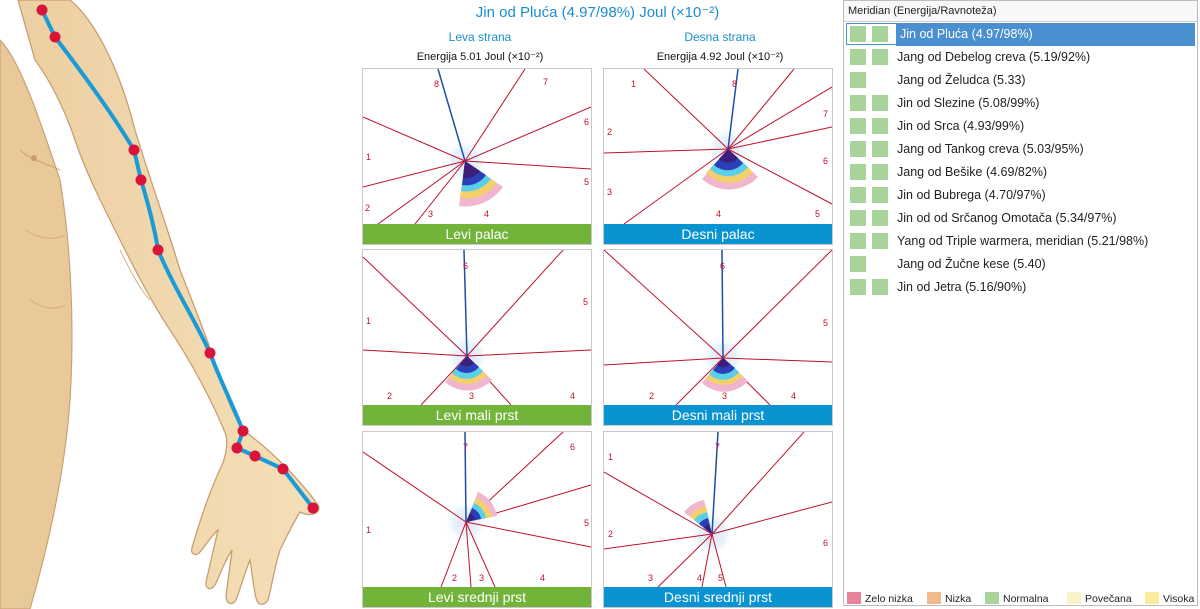 The image size is (1200, 609). I want to click on panel-left-thumb: 8 7 6 5 4 3 2 1 Levi palac, so click(477, 156).